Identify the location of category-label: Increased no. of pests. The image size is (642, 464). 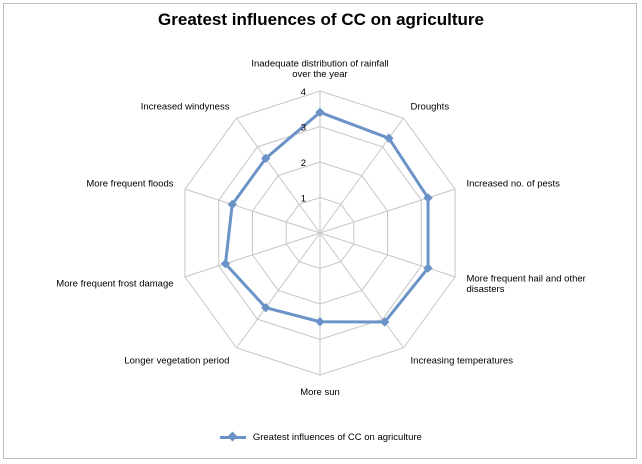
(513, 183).